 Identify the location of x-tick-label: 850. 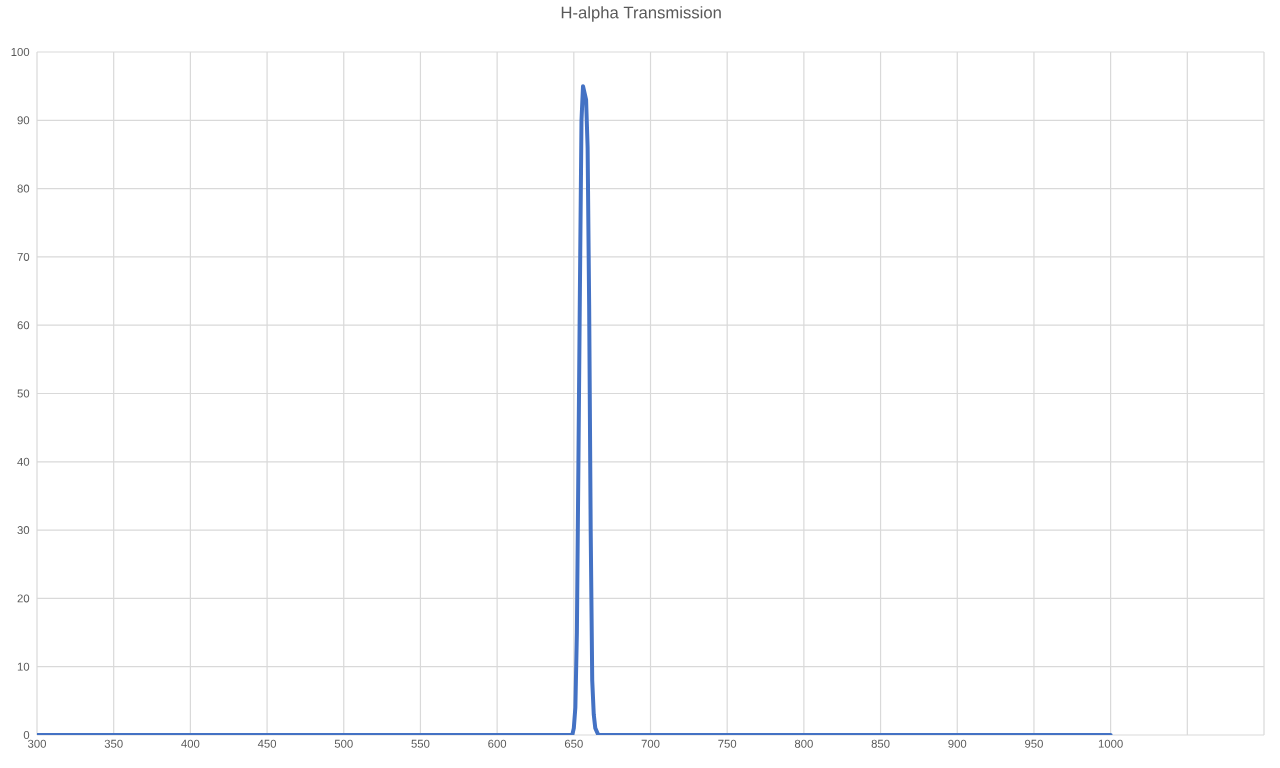
(880, 743).